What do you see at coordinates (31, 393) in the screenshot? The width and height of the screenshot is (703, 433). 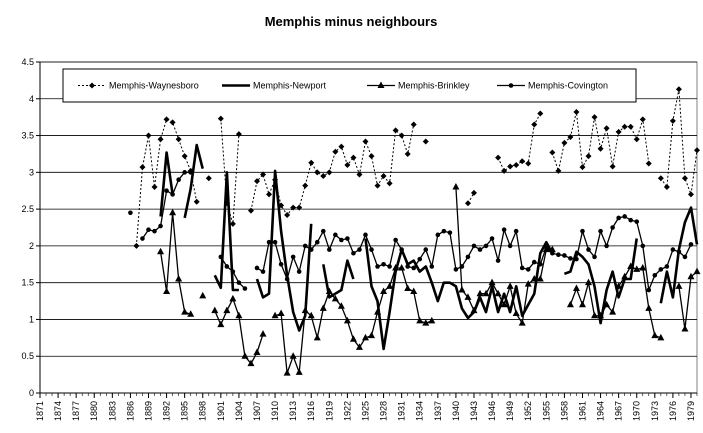 I see `y-tick-label: 0` at bounding box center [31, 393].